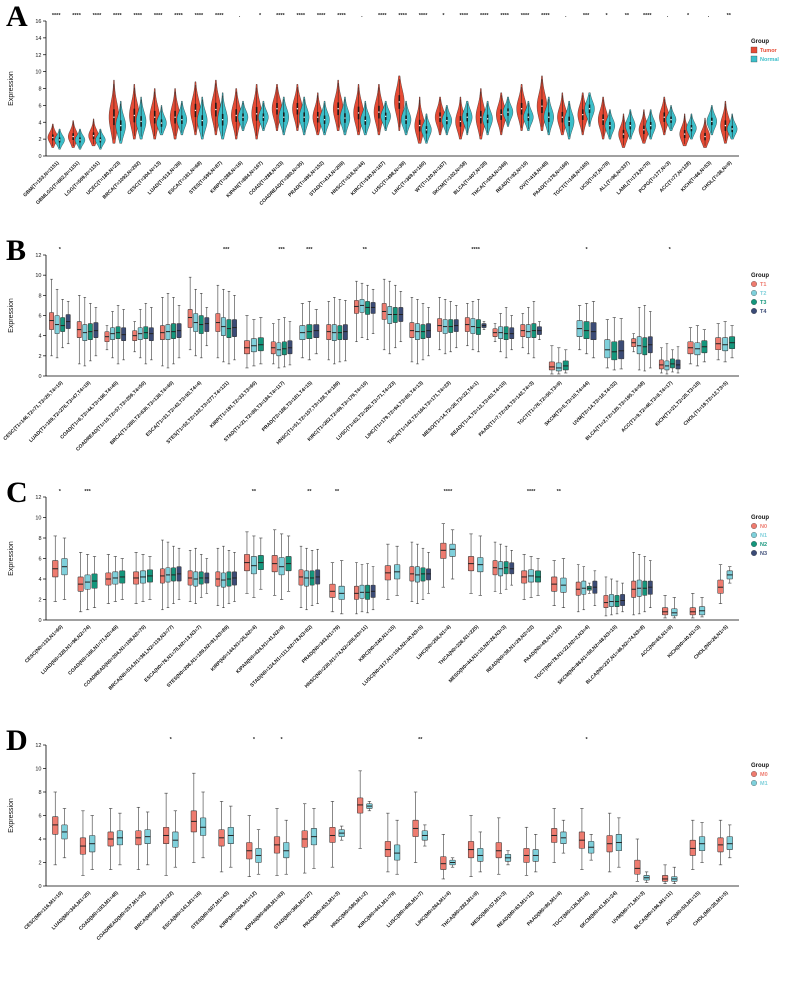 The image size is (811, 1003). What do you see at coordinates (763, 554) in the screenshot?
I see `legend-label: N3` at bounding box center [763, 554].